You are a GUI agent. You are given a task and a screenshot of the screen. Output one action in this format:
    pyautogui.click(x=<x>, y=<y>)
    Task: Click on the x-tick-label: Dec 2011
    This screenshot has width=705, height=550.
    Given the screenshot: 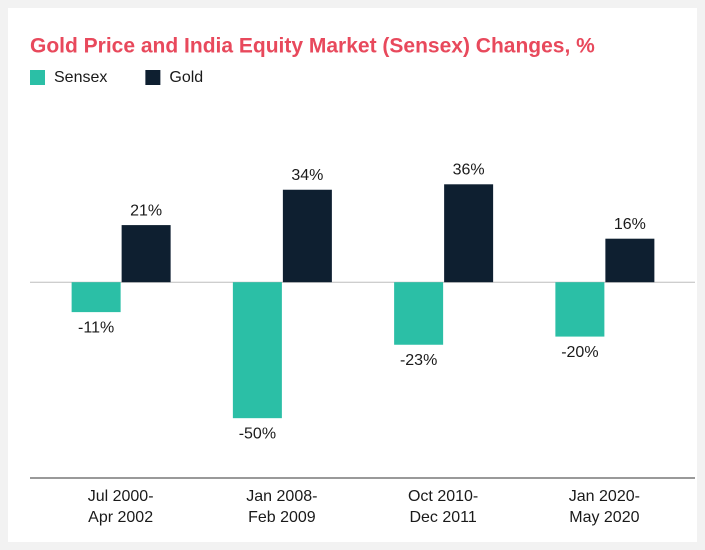 What is the action you would take?
    pyautogui.click(x=442, y=517)
    